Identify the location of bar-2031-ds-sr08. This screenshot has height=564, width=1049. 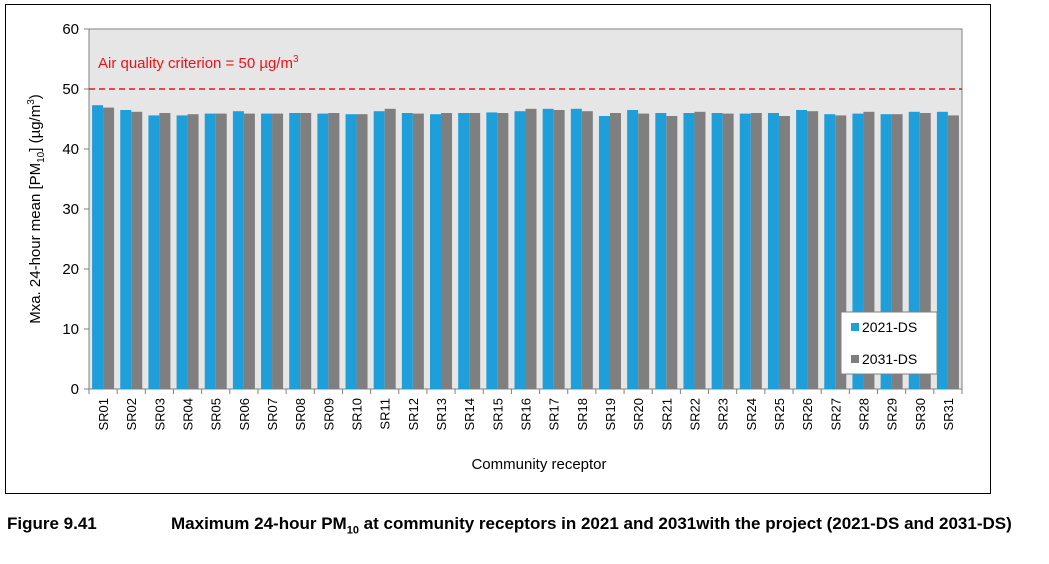
(306, 251).